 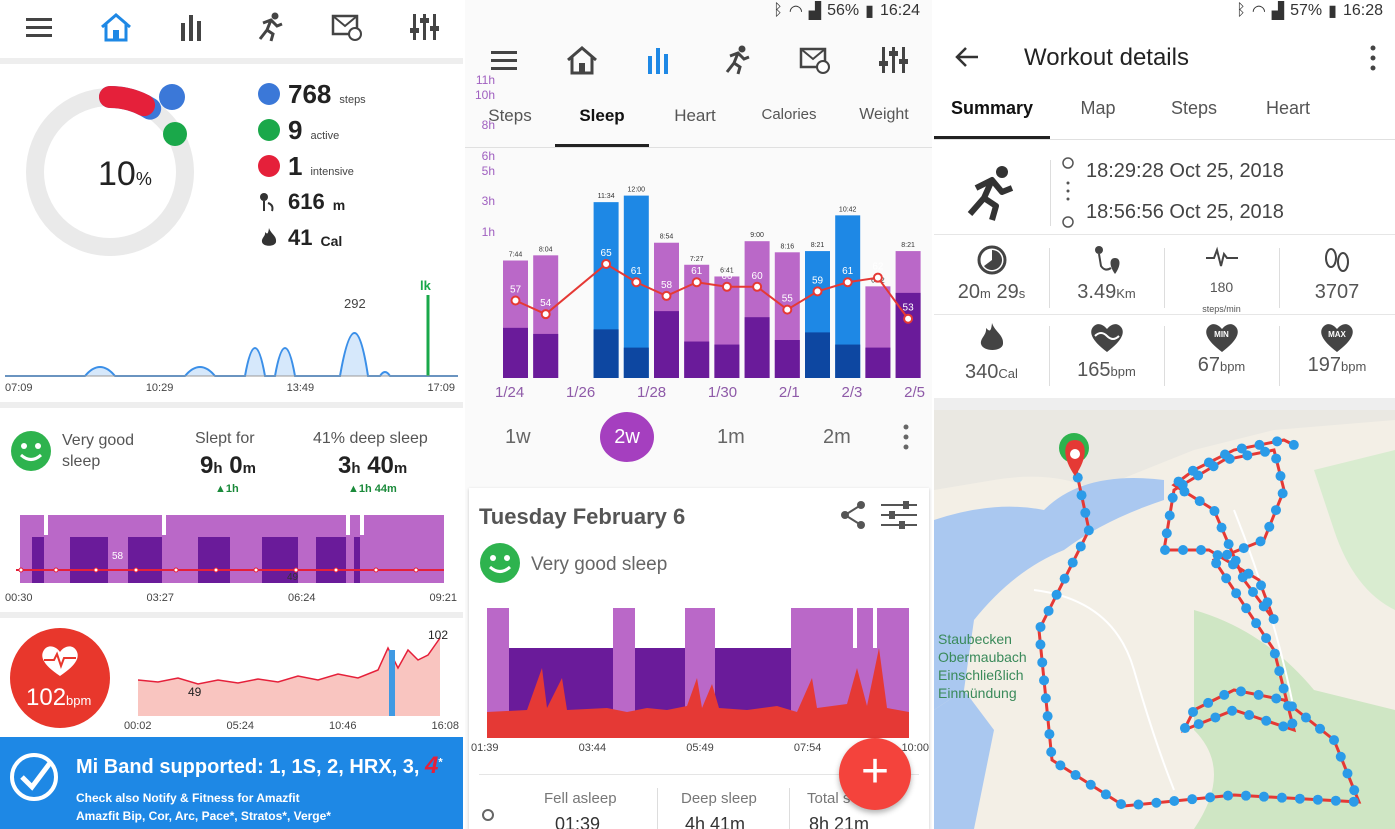 What do you see at coordinates (230, 549) in the screenshot?
I see `sleep-chart` at bounding box center [230, 549].